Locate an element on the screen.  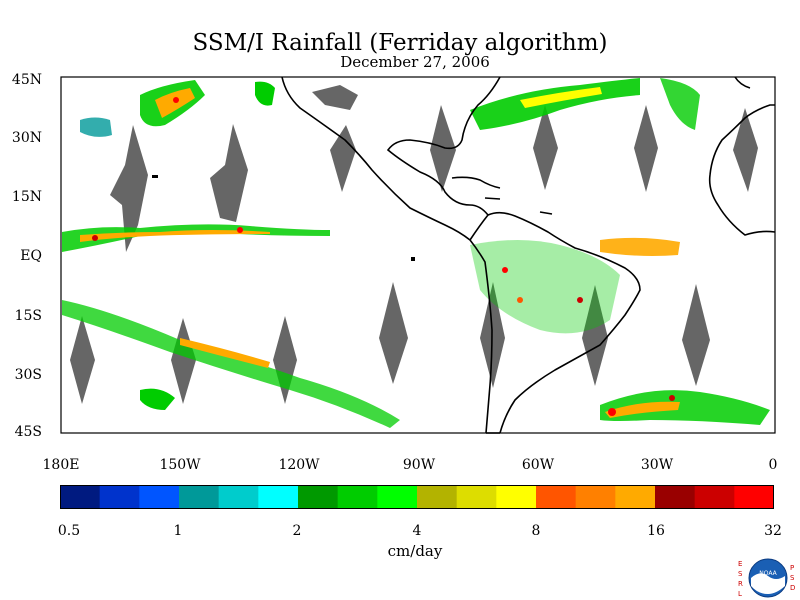
colorbar-tick-8: 8 is located at coordinates (536, 531).